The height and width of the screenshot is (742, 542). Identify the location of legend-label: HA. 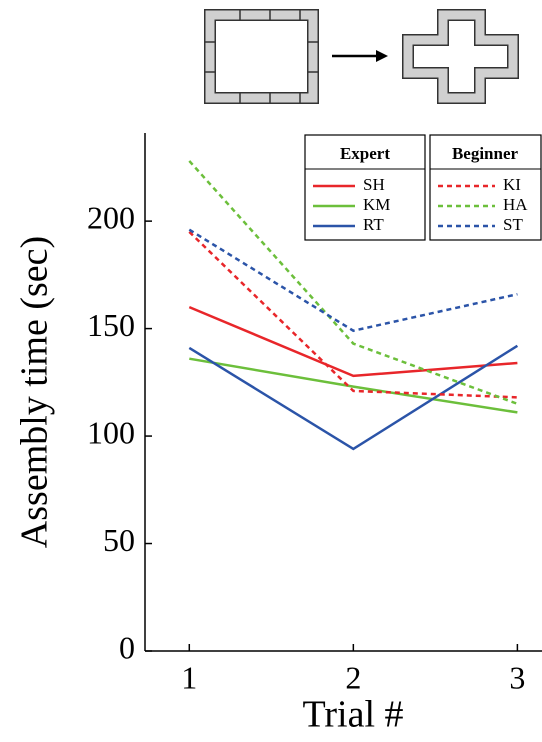
(515, 204).